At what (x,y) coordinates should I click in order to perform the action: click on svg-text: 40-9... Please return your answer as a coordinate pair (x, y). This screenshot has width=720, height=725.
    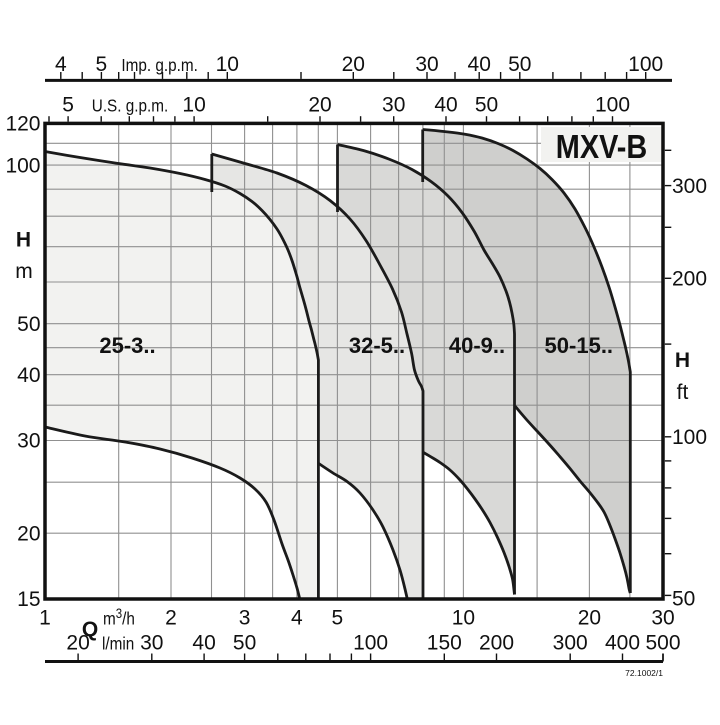
    Looking at the image, I should click on (477, 345).